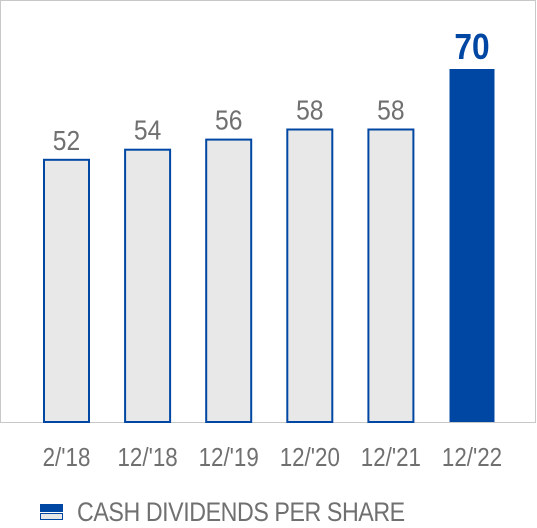 The height and width of the screenshot is (528, 537). I want to click on category-label-4: 12/'20, so click(310, 457).